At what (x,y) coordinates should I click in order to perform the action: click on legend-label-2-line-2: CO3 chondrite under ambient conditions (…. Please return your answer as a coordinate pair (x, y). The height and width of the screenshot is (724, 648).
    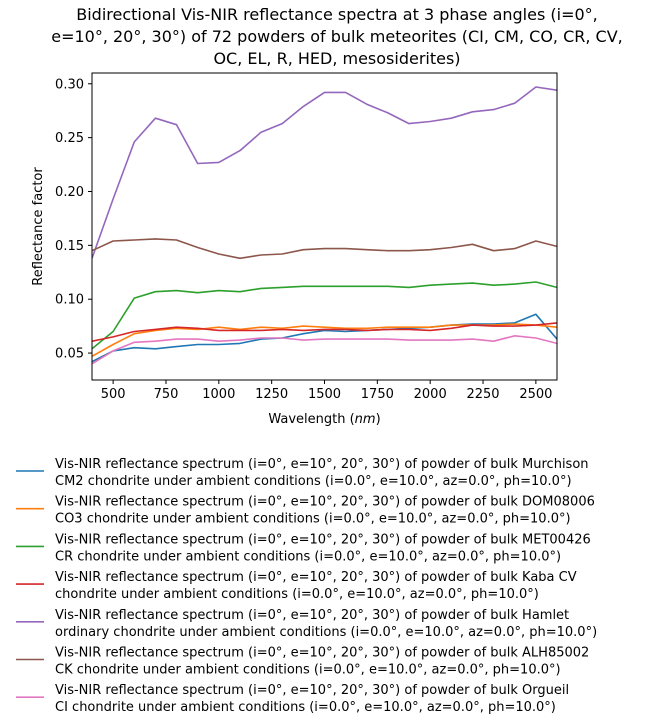
    Looking at the image, I should click on (313, 519).